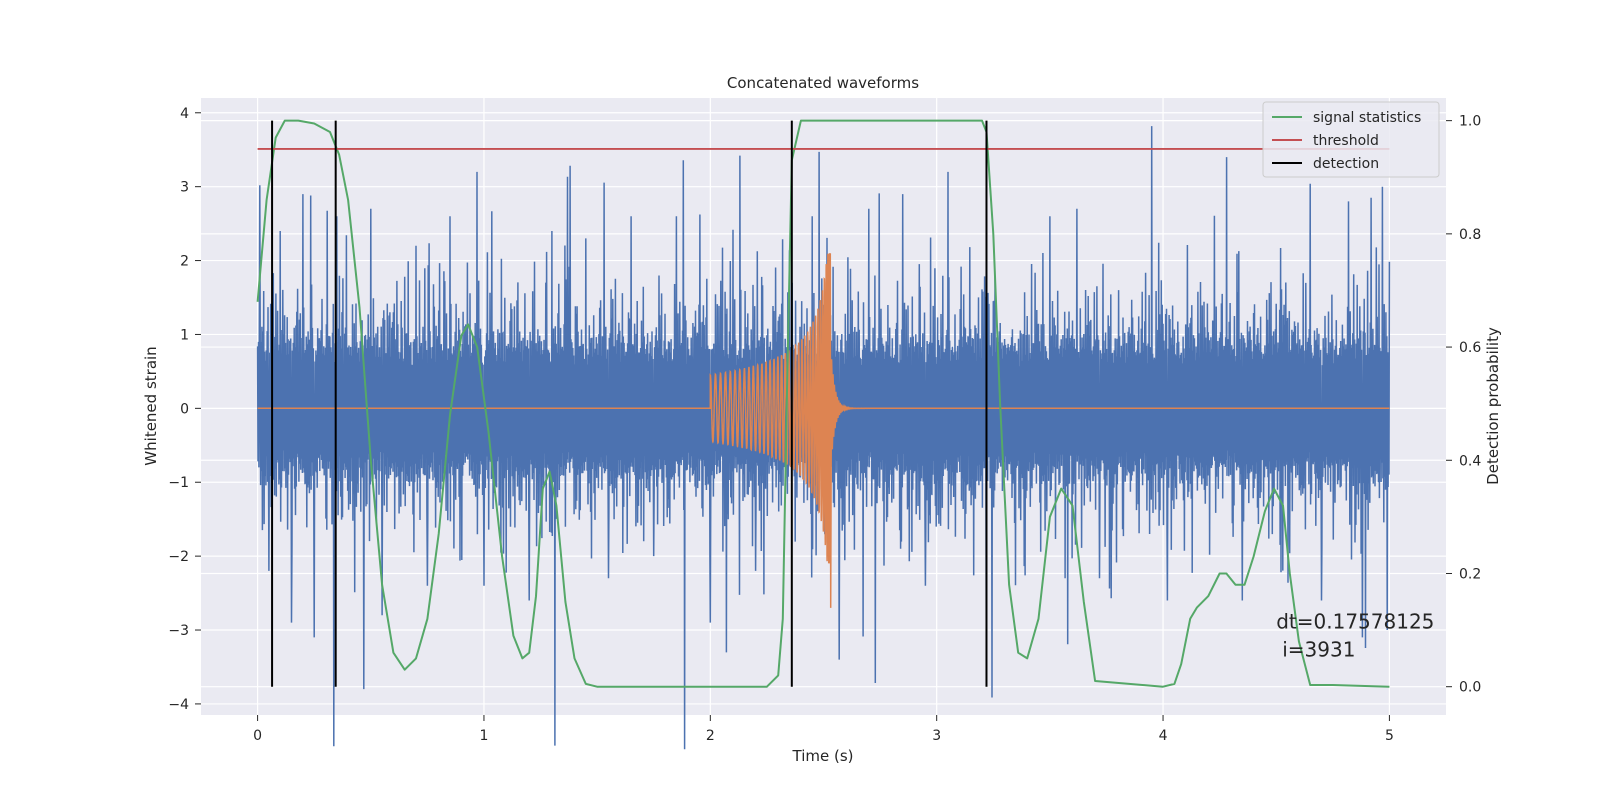 The image size is (1600, 800). Describe the element at coordinates (1389, 736) in the screenshot. I see `x-tick-label: 5` at that location.